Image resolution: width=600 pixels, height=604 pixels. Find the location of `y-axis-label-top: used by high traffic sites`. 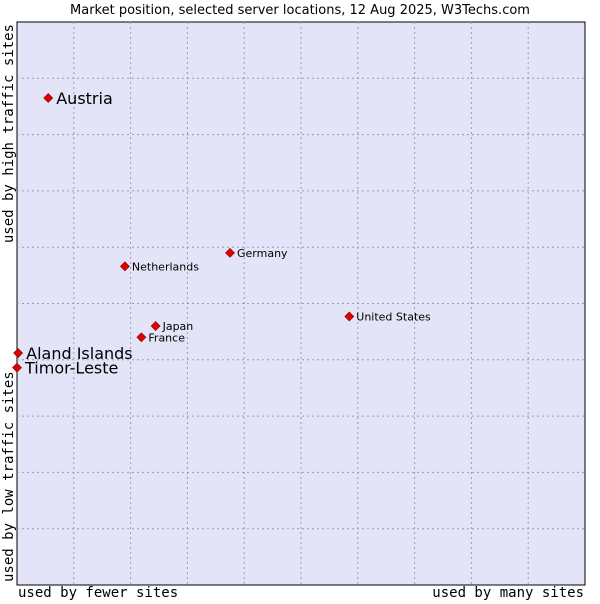

y-axis-label-top: used by high traffic sites is located at coordinates (9, 133).